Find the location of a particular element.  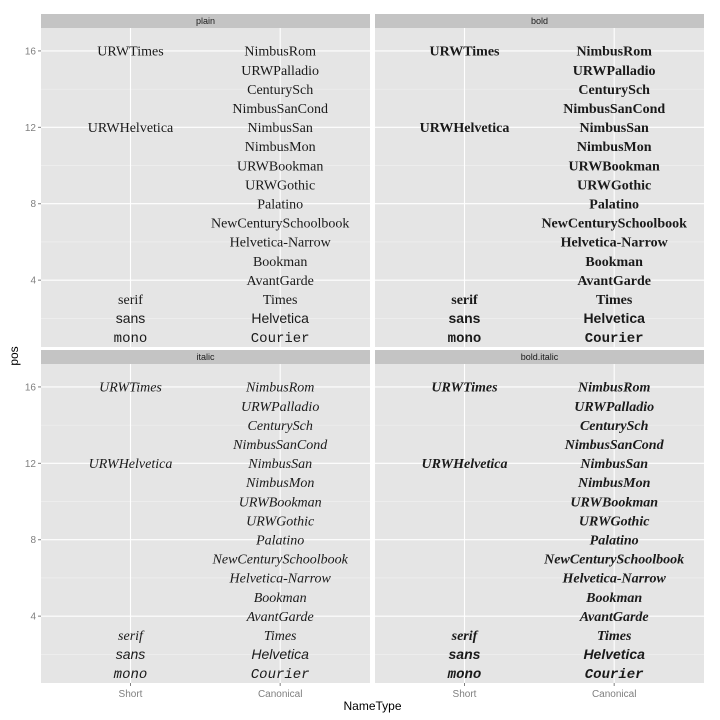

facet-strip-label: italic is located at coordinates (205, 357).